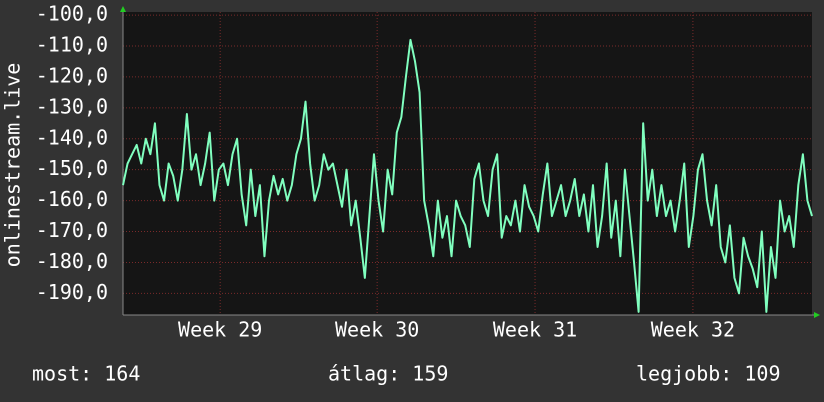 Image resolution: width=824 pixels, height=402 pixels. What do you see at coordinates (72, 14) in the screenshot?
I see `y-tick-label: -100,0` at bounding box center [72, 14].